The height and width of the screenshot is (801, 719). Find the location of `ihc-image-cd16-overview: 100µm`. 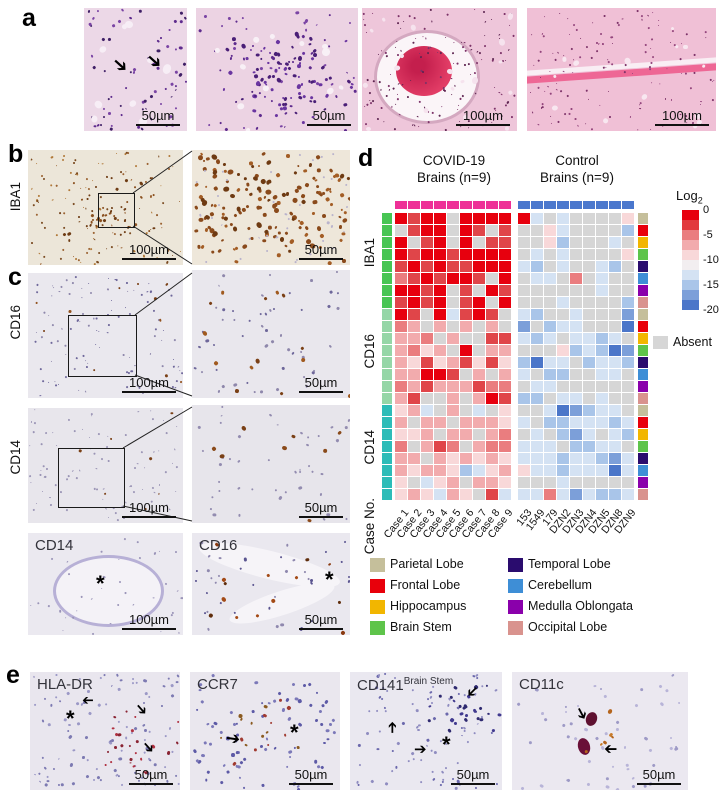

ihc-image-cd16-overview: 100µm is located at coordinates (105, 335).